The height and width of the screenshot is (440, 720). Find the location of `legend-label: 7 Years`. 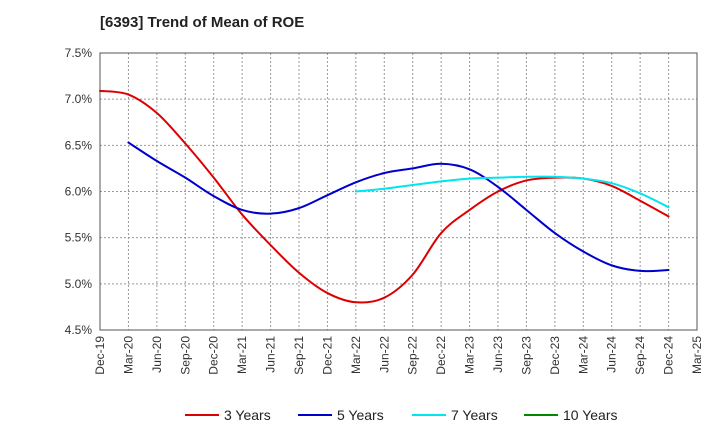

legend-label: 7 Years is located at coordinates (474, 415).